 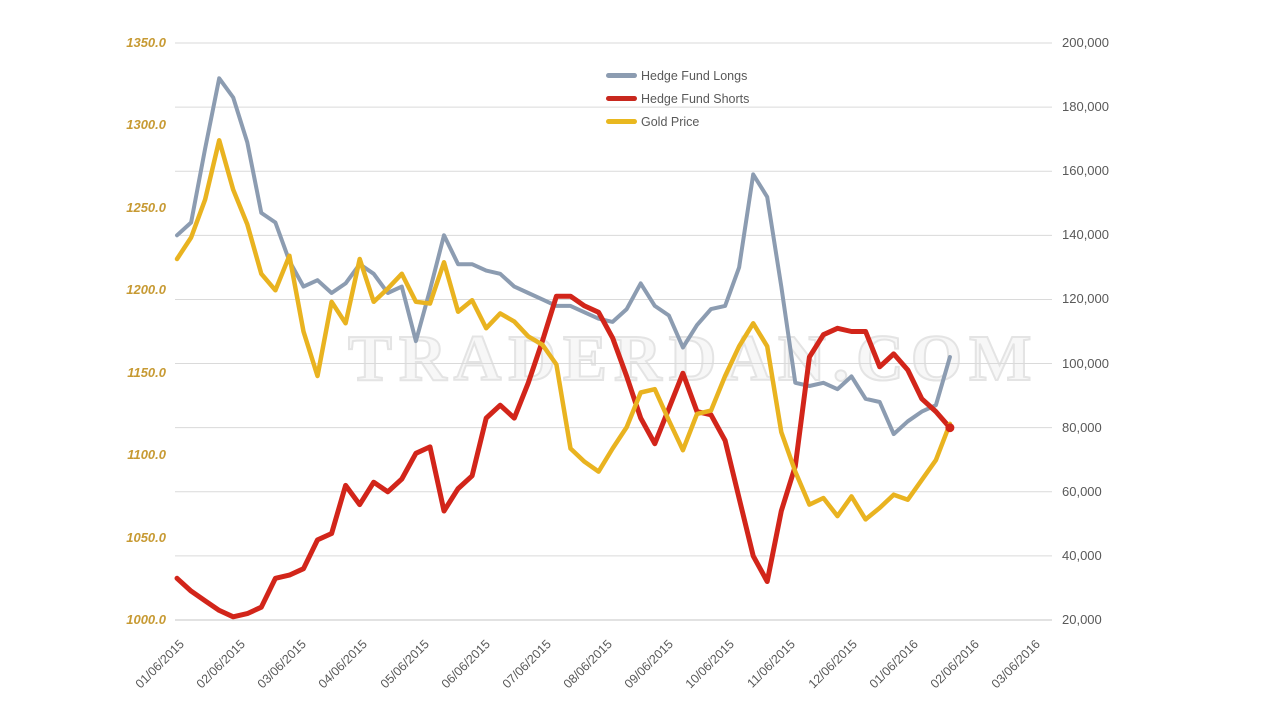 I want to click on legend-label-longs: Hedge Fund Longs, so click(x=694, y=75).